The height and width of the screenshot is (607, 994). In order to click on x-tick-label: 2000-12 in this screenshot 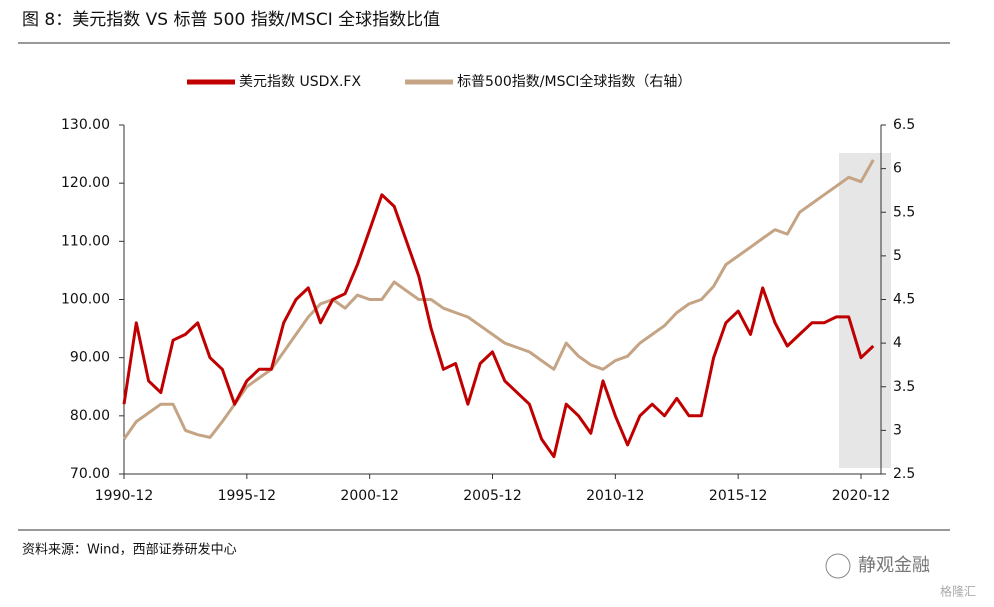, I will do `click(369, 496)`.